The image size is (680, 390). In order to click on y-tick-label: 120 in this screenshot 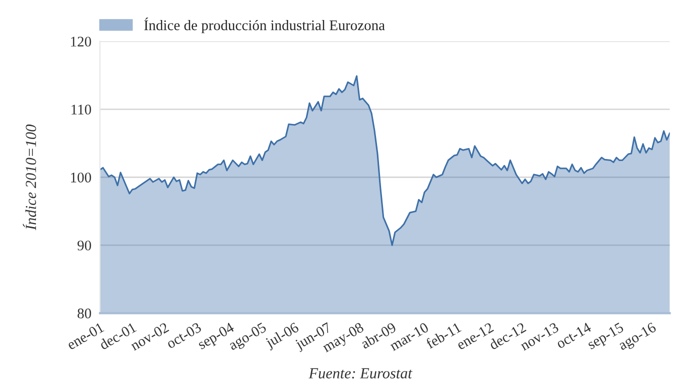, I will do `click(81, 41)`.